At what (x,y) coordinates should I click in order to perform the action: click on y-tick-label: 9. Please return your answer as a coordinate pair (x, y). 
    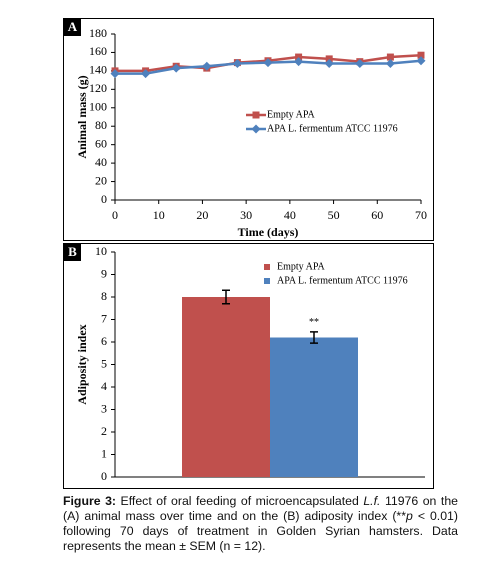
    Looking at the image, I should click on (104, 273).